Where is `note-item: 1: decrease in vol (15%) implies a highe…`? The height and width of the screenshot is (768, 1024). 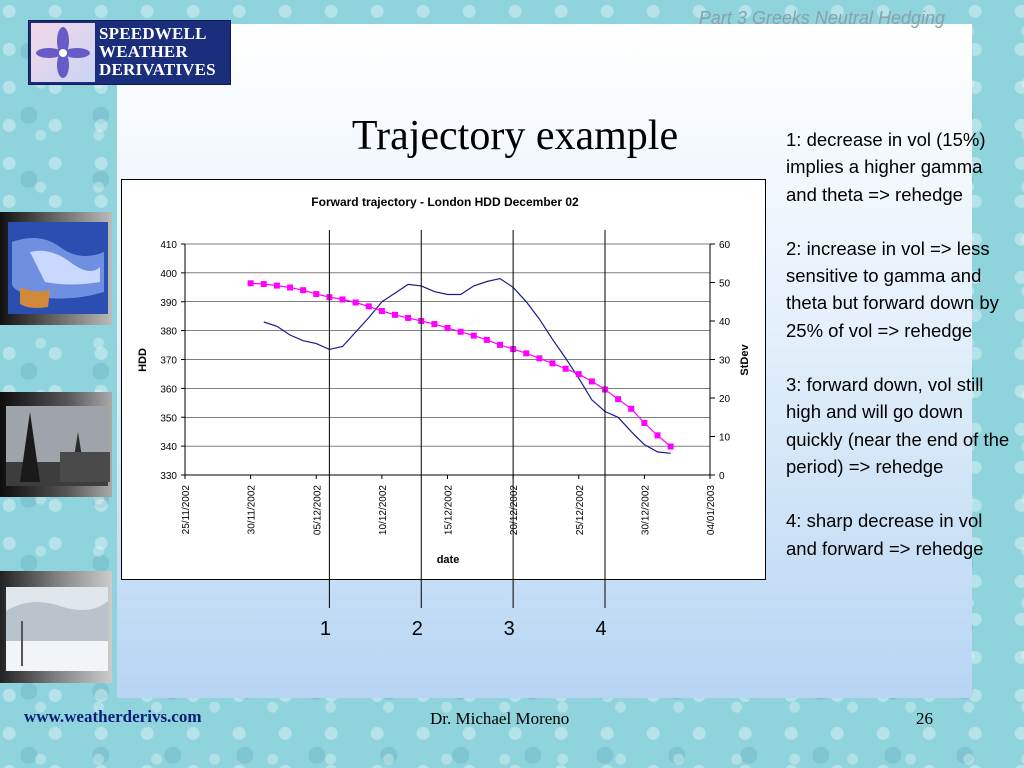 note-item: 1: decrease in vol (15%) implies a highe… is located at coordinates (886, 167).